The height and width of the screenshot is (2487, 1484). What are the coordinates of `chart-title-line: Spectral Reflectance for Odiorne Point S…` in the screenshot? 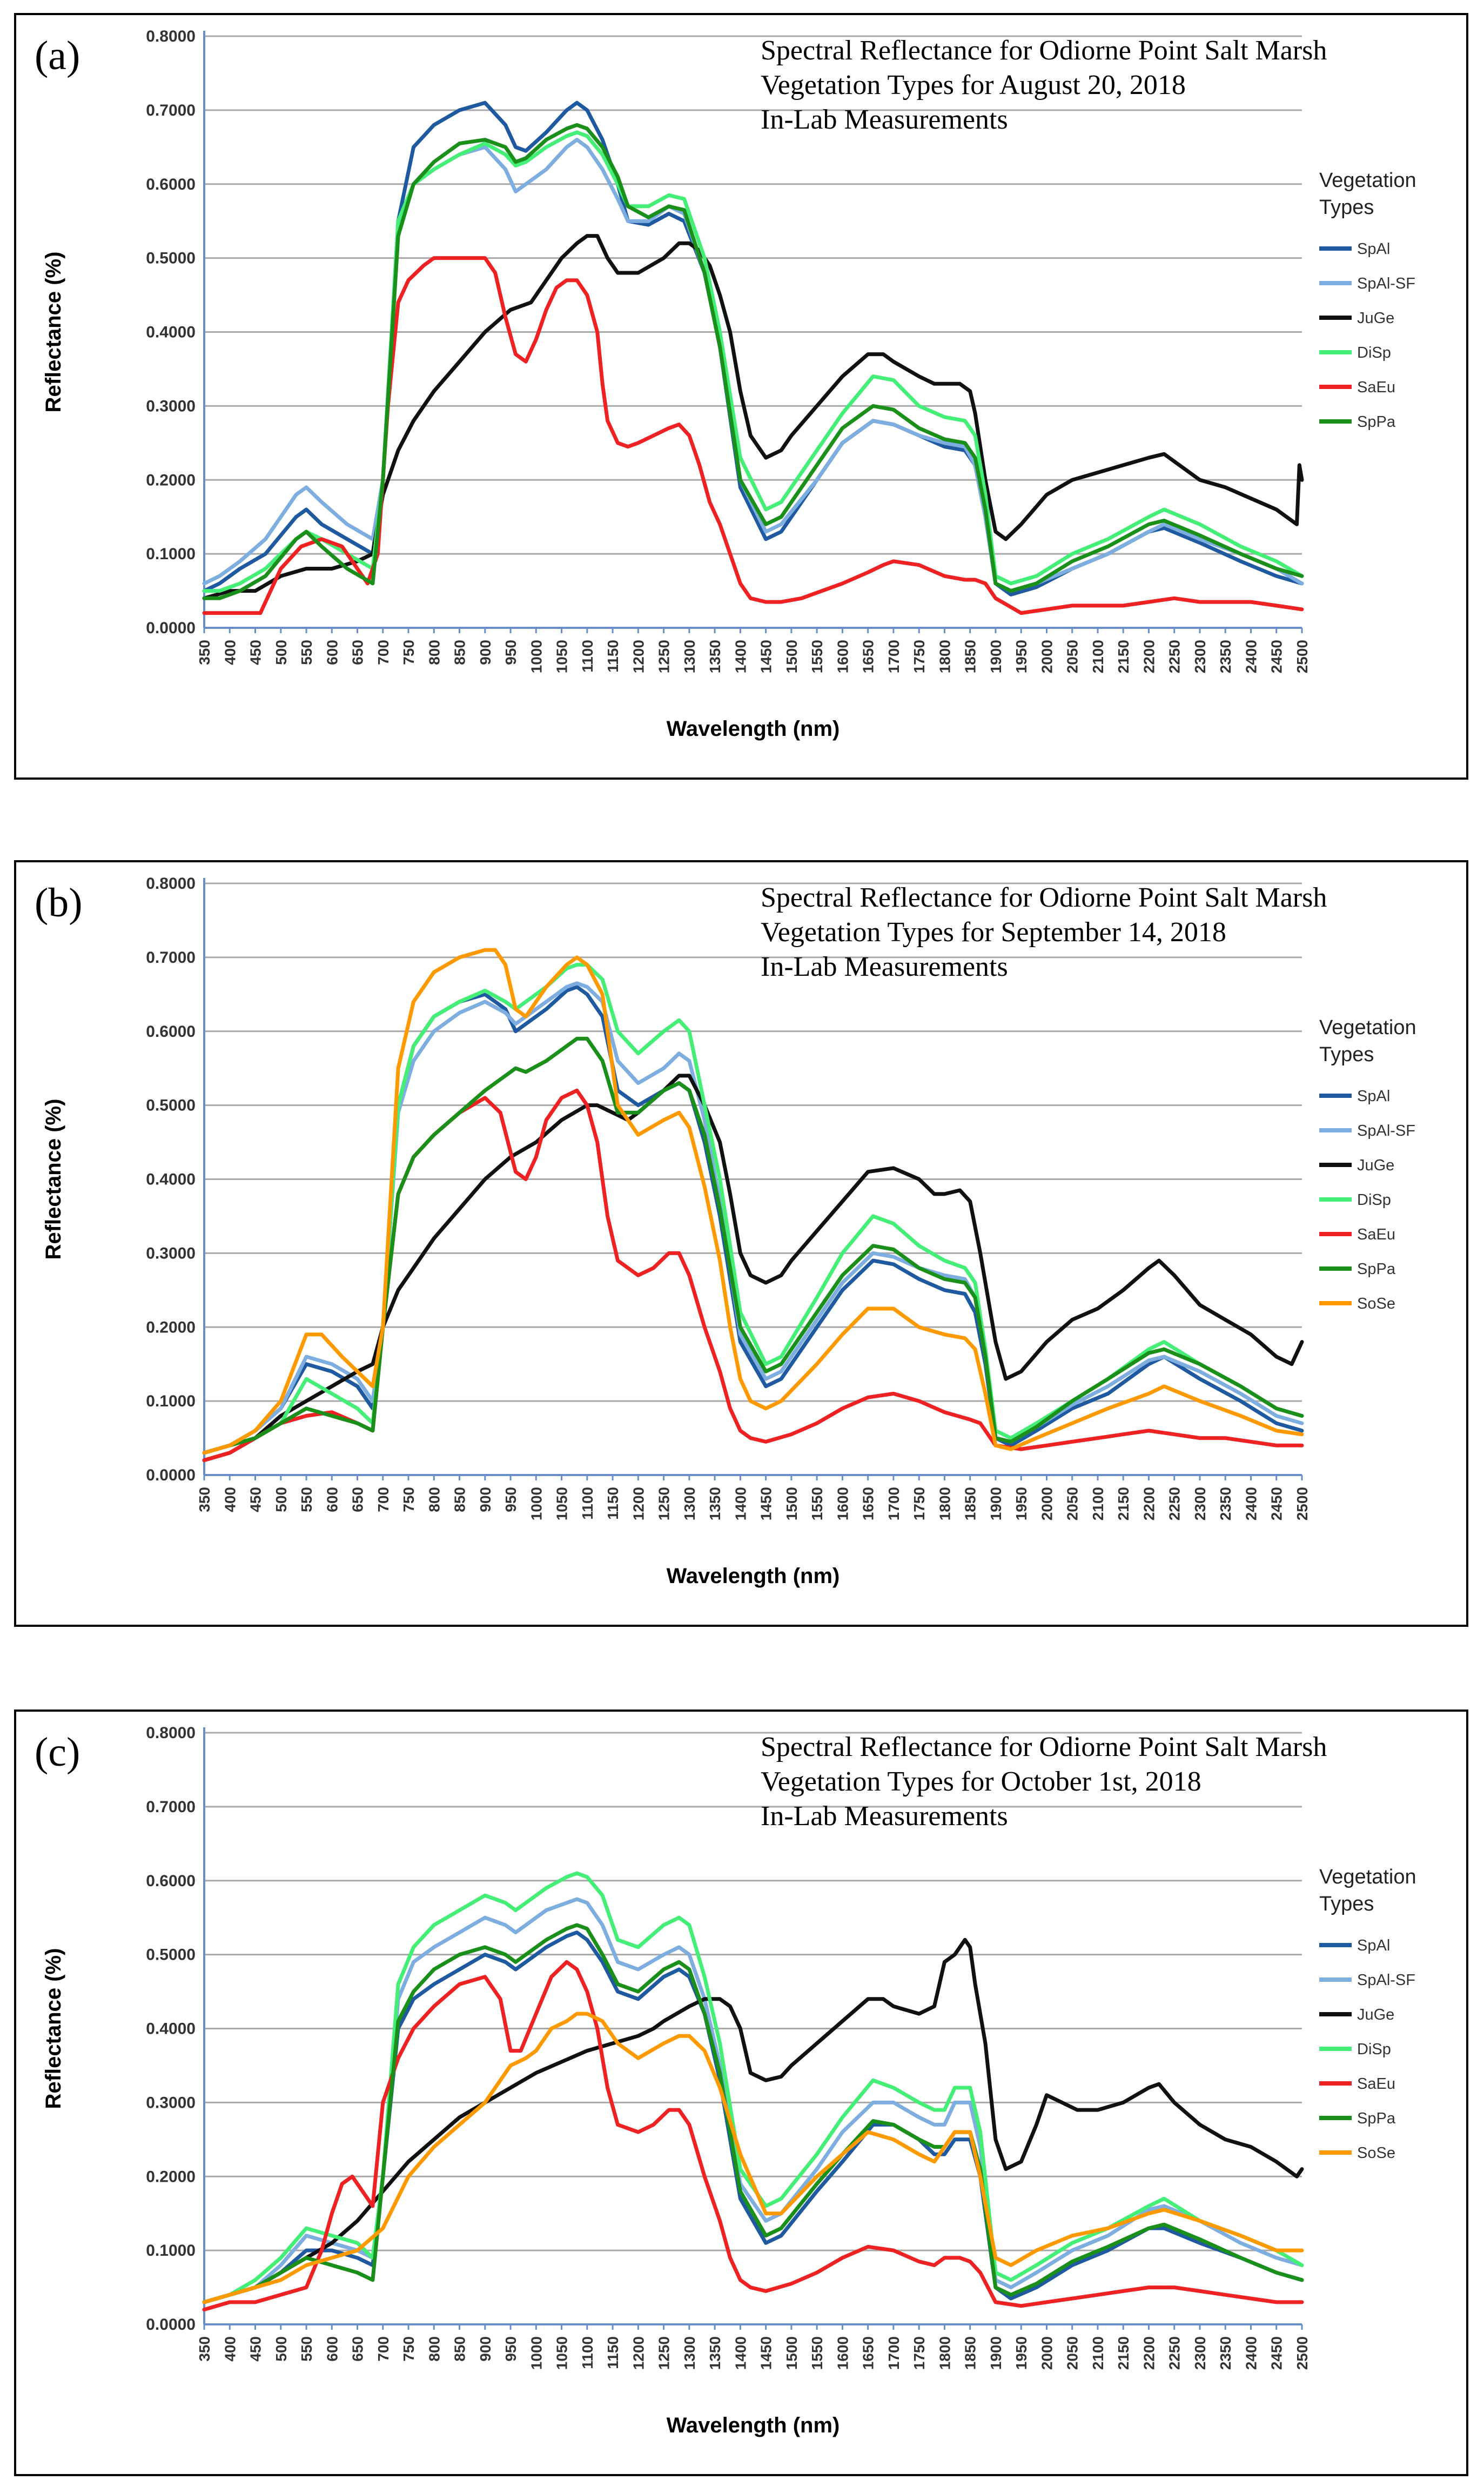 It's located at (1044, 50).